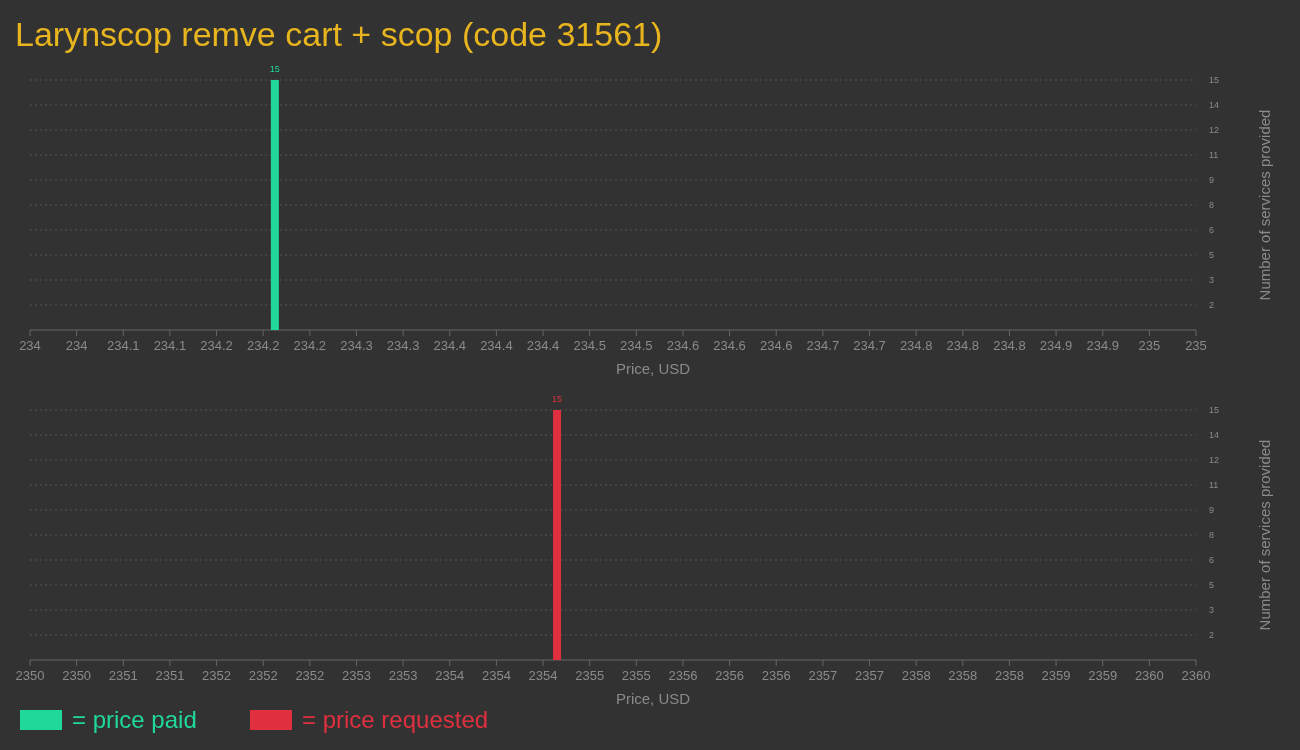 This screenshot has width=1300, height=750. I want to click on chart-title: Larynscop remve cart + scop (code 31561), so click(339, 34).